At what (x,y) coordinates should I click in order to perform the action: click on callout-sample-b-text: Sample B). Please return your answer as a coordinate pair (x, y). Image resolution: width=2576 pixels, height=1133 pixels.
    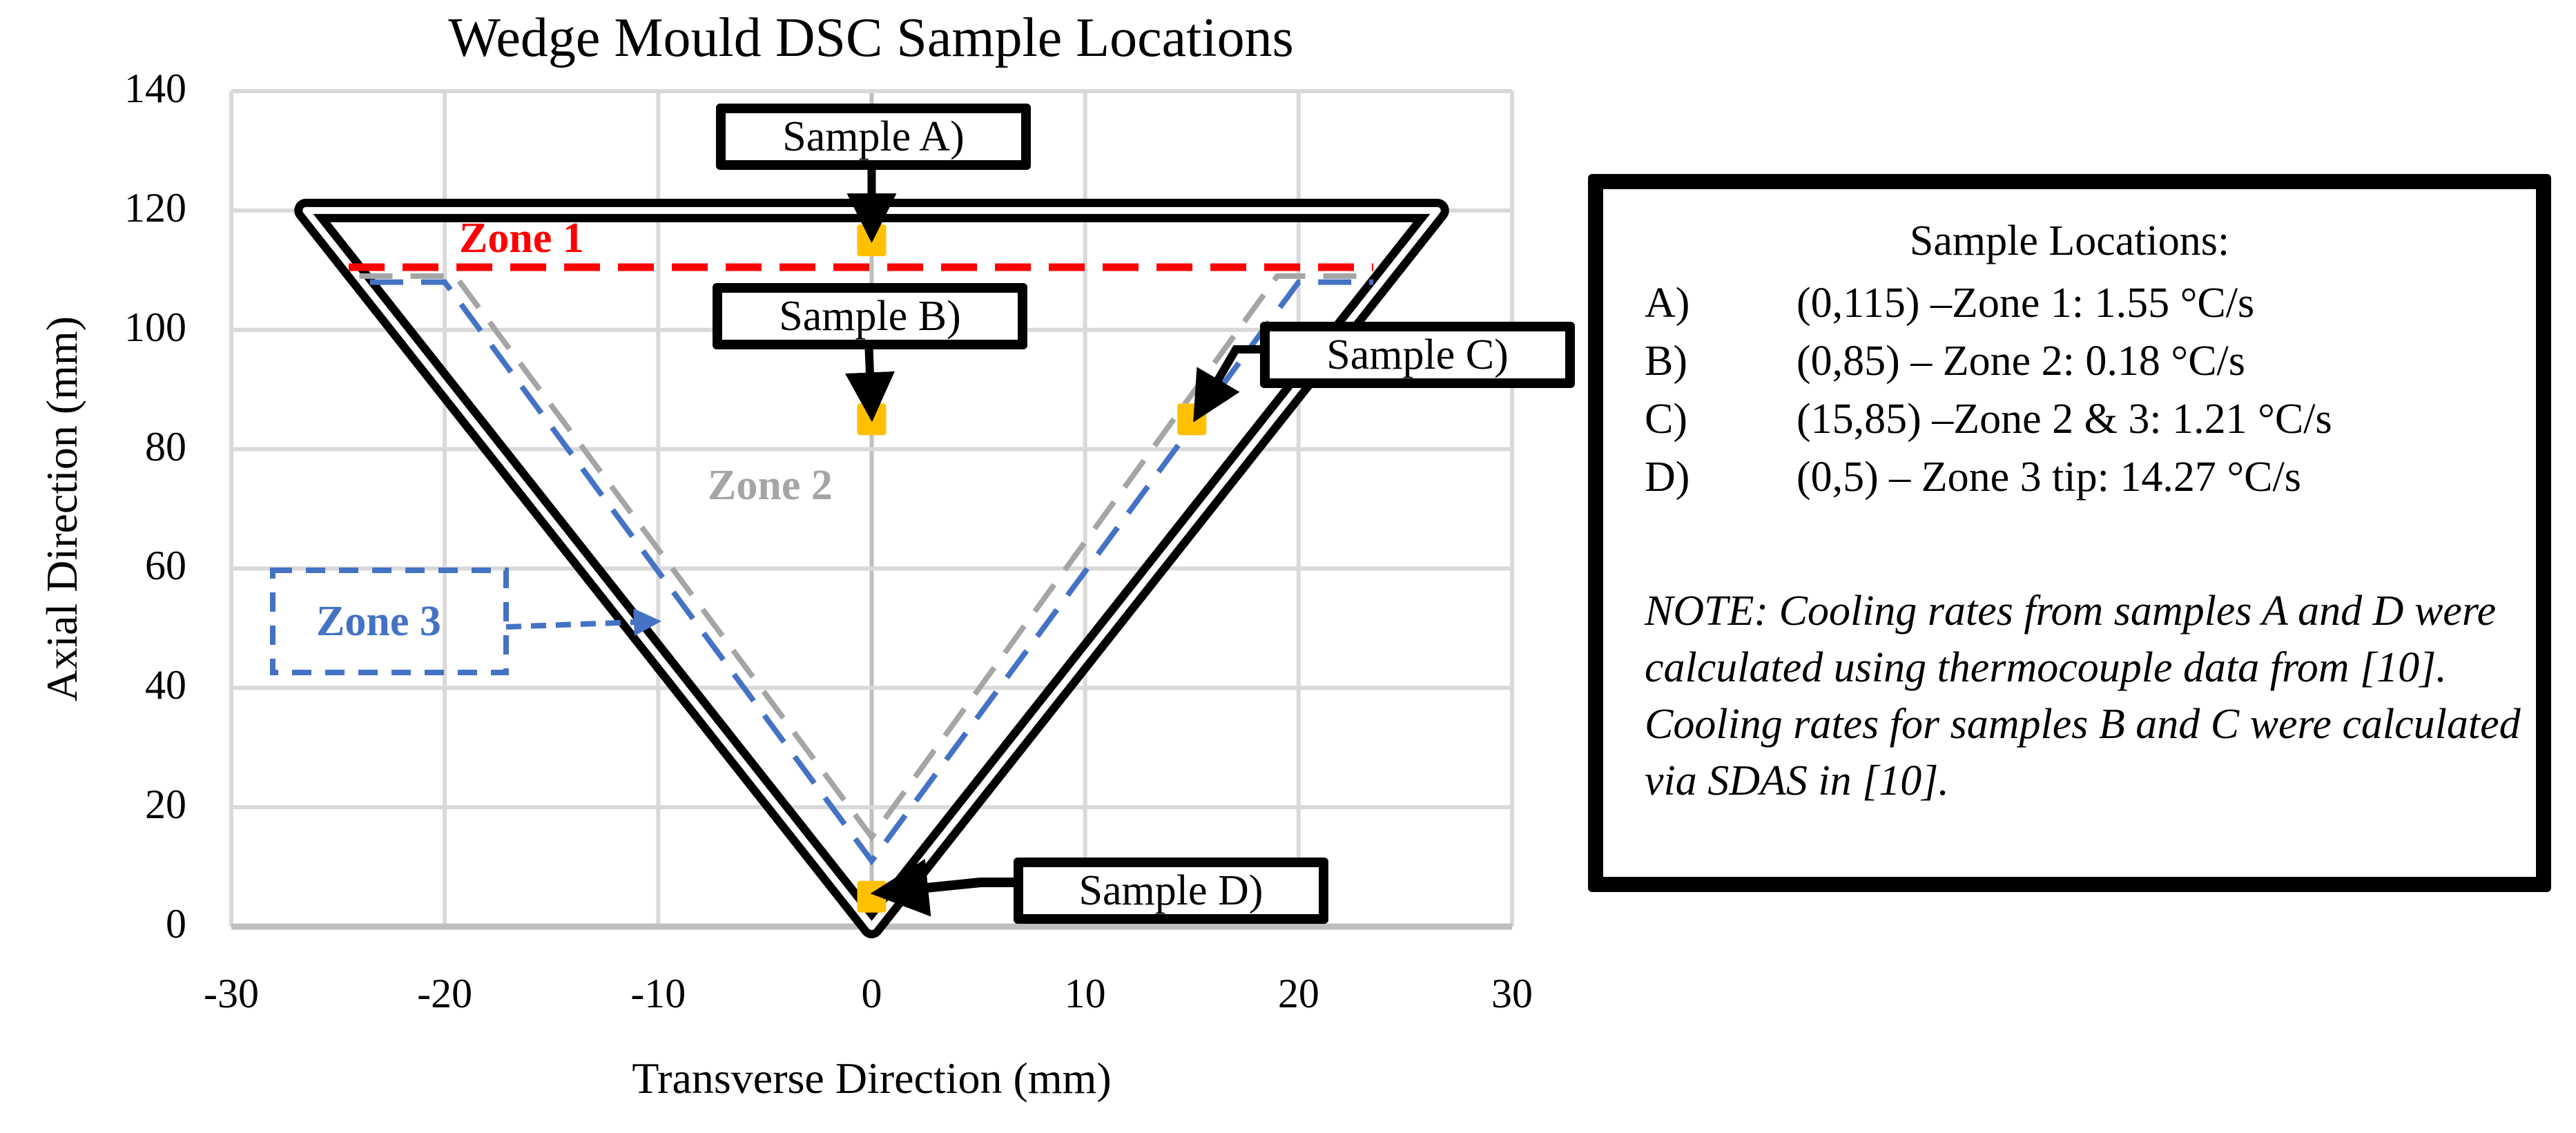
    Looking at the image, I should click on (870, 316).